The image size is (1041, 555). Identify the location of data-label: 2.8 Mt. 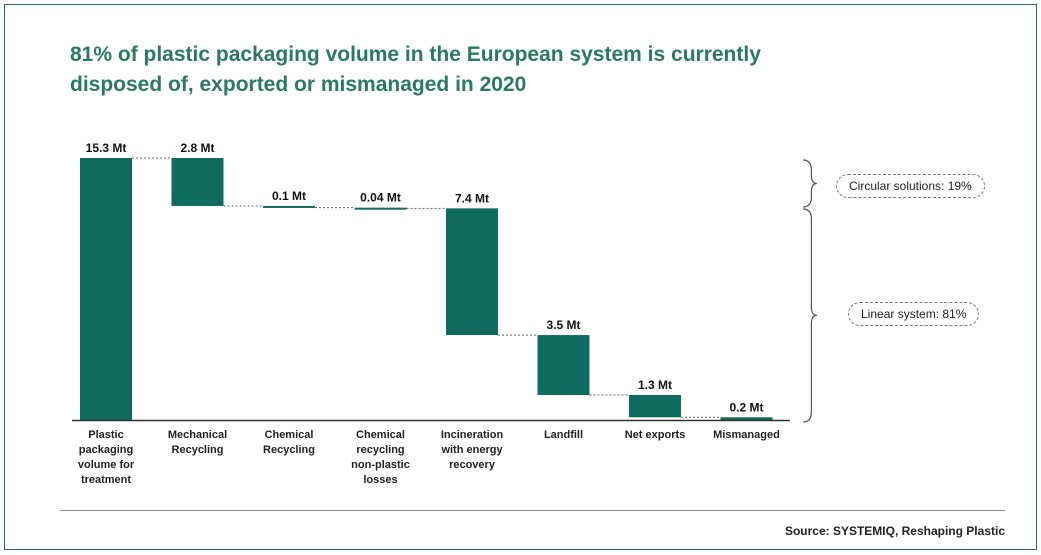
(197, 148).